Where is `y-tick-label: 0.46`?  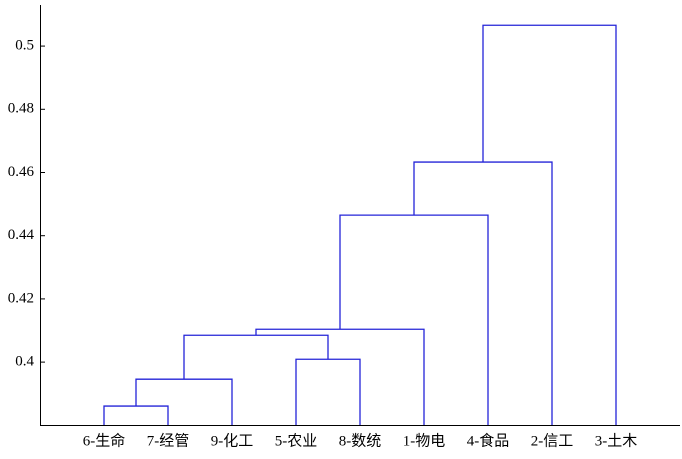
y-tick-label: 0.46 is located at coordinates (21, 172).